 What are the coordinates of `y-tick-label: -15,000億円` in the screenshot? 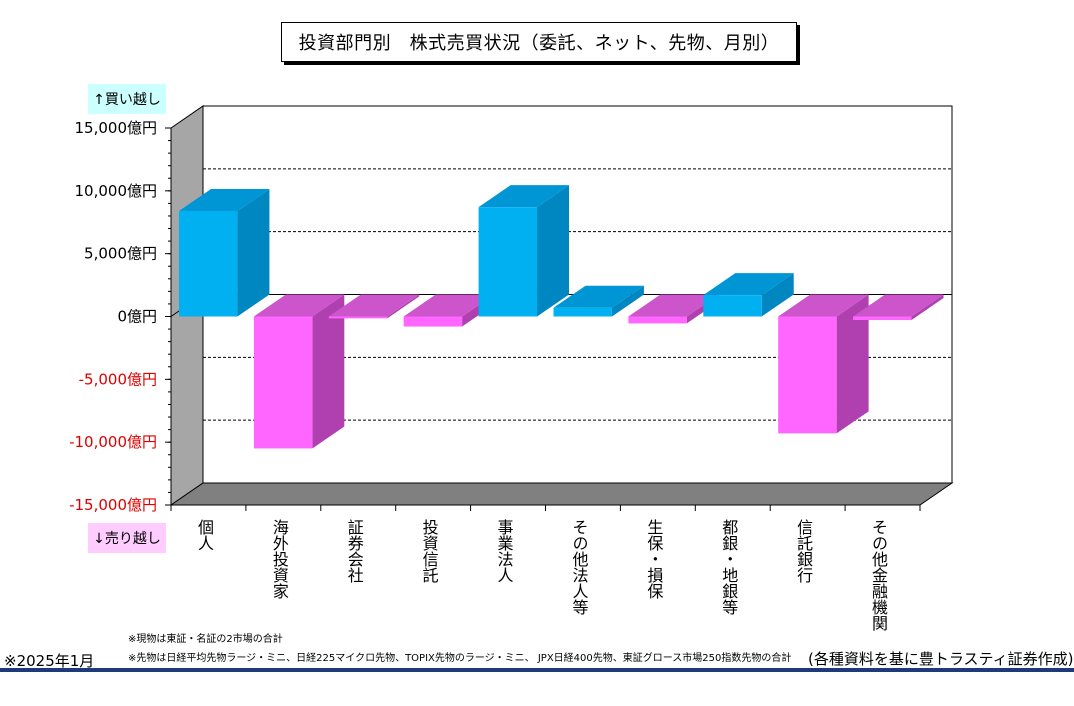 It's located at (113, 505).